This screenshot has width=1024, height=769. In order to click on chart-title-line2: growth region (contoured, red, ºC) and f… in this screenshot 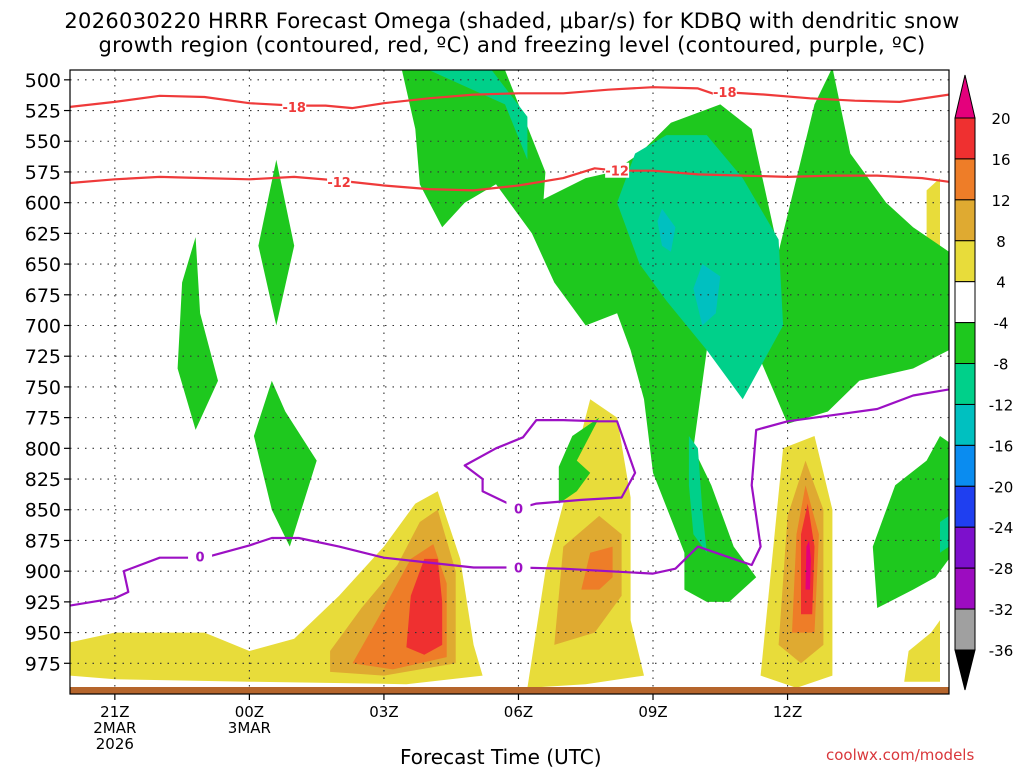, I will do `click(512, 45)`.